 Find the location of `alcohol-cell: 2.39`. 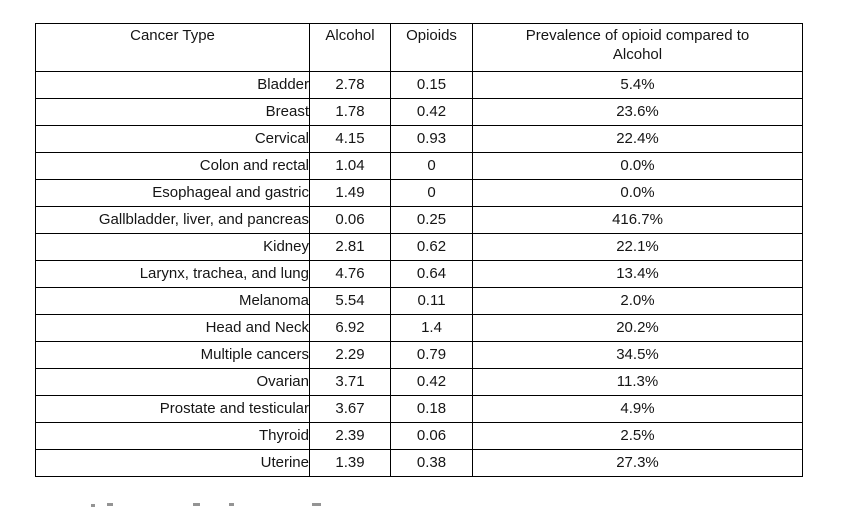

alcohol-cell: 2.39 is located at coordinates (350, 436).